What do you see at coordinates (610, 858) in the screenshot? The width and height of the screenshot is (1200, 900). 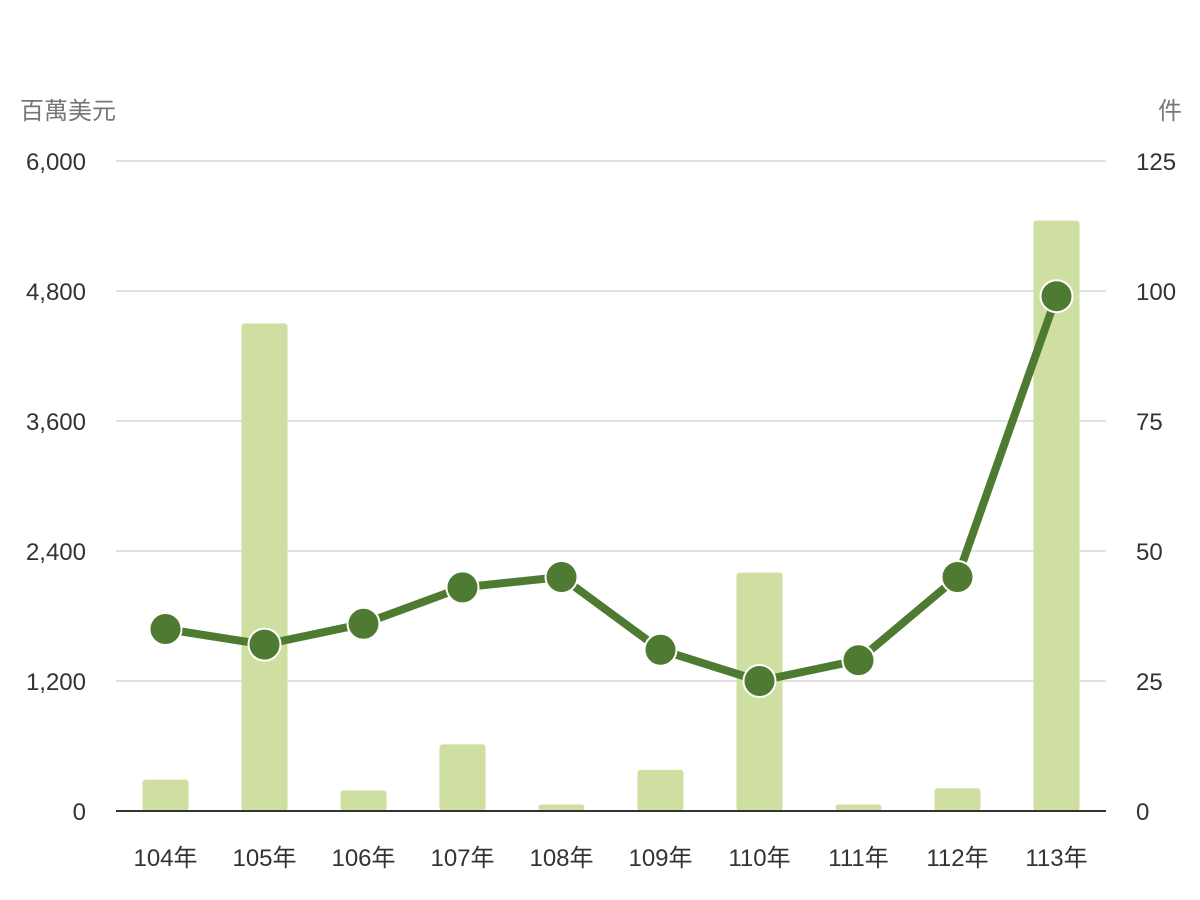 I see `x-axis-ticks: 104年 105年 106年 107年 108年 109年 110年 111年 112年 113年` at bounding box center [610, 858].